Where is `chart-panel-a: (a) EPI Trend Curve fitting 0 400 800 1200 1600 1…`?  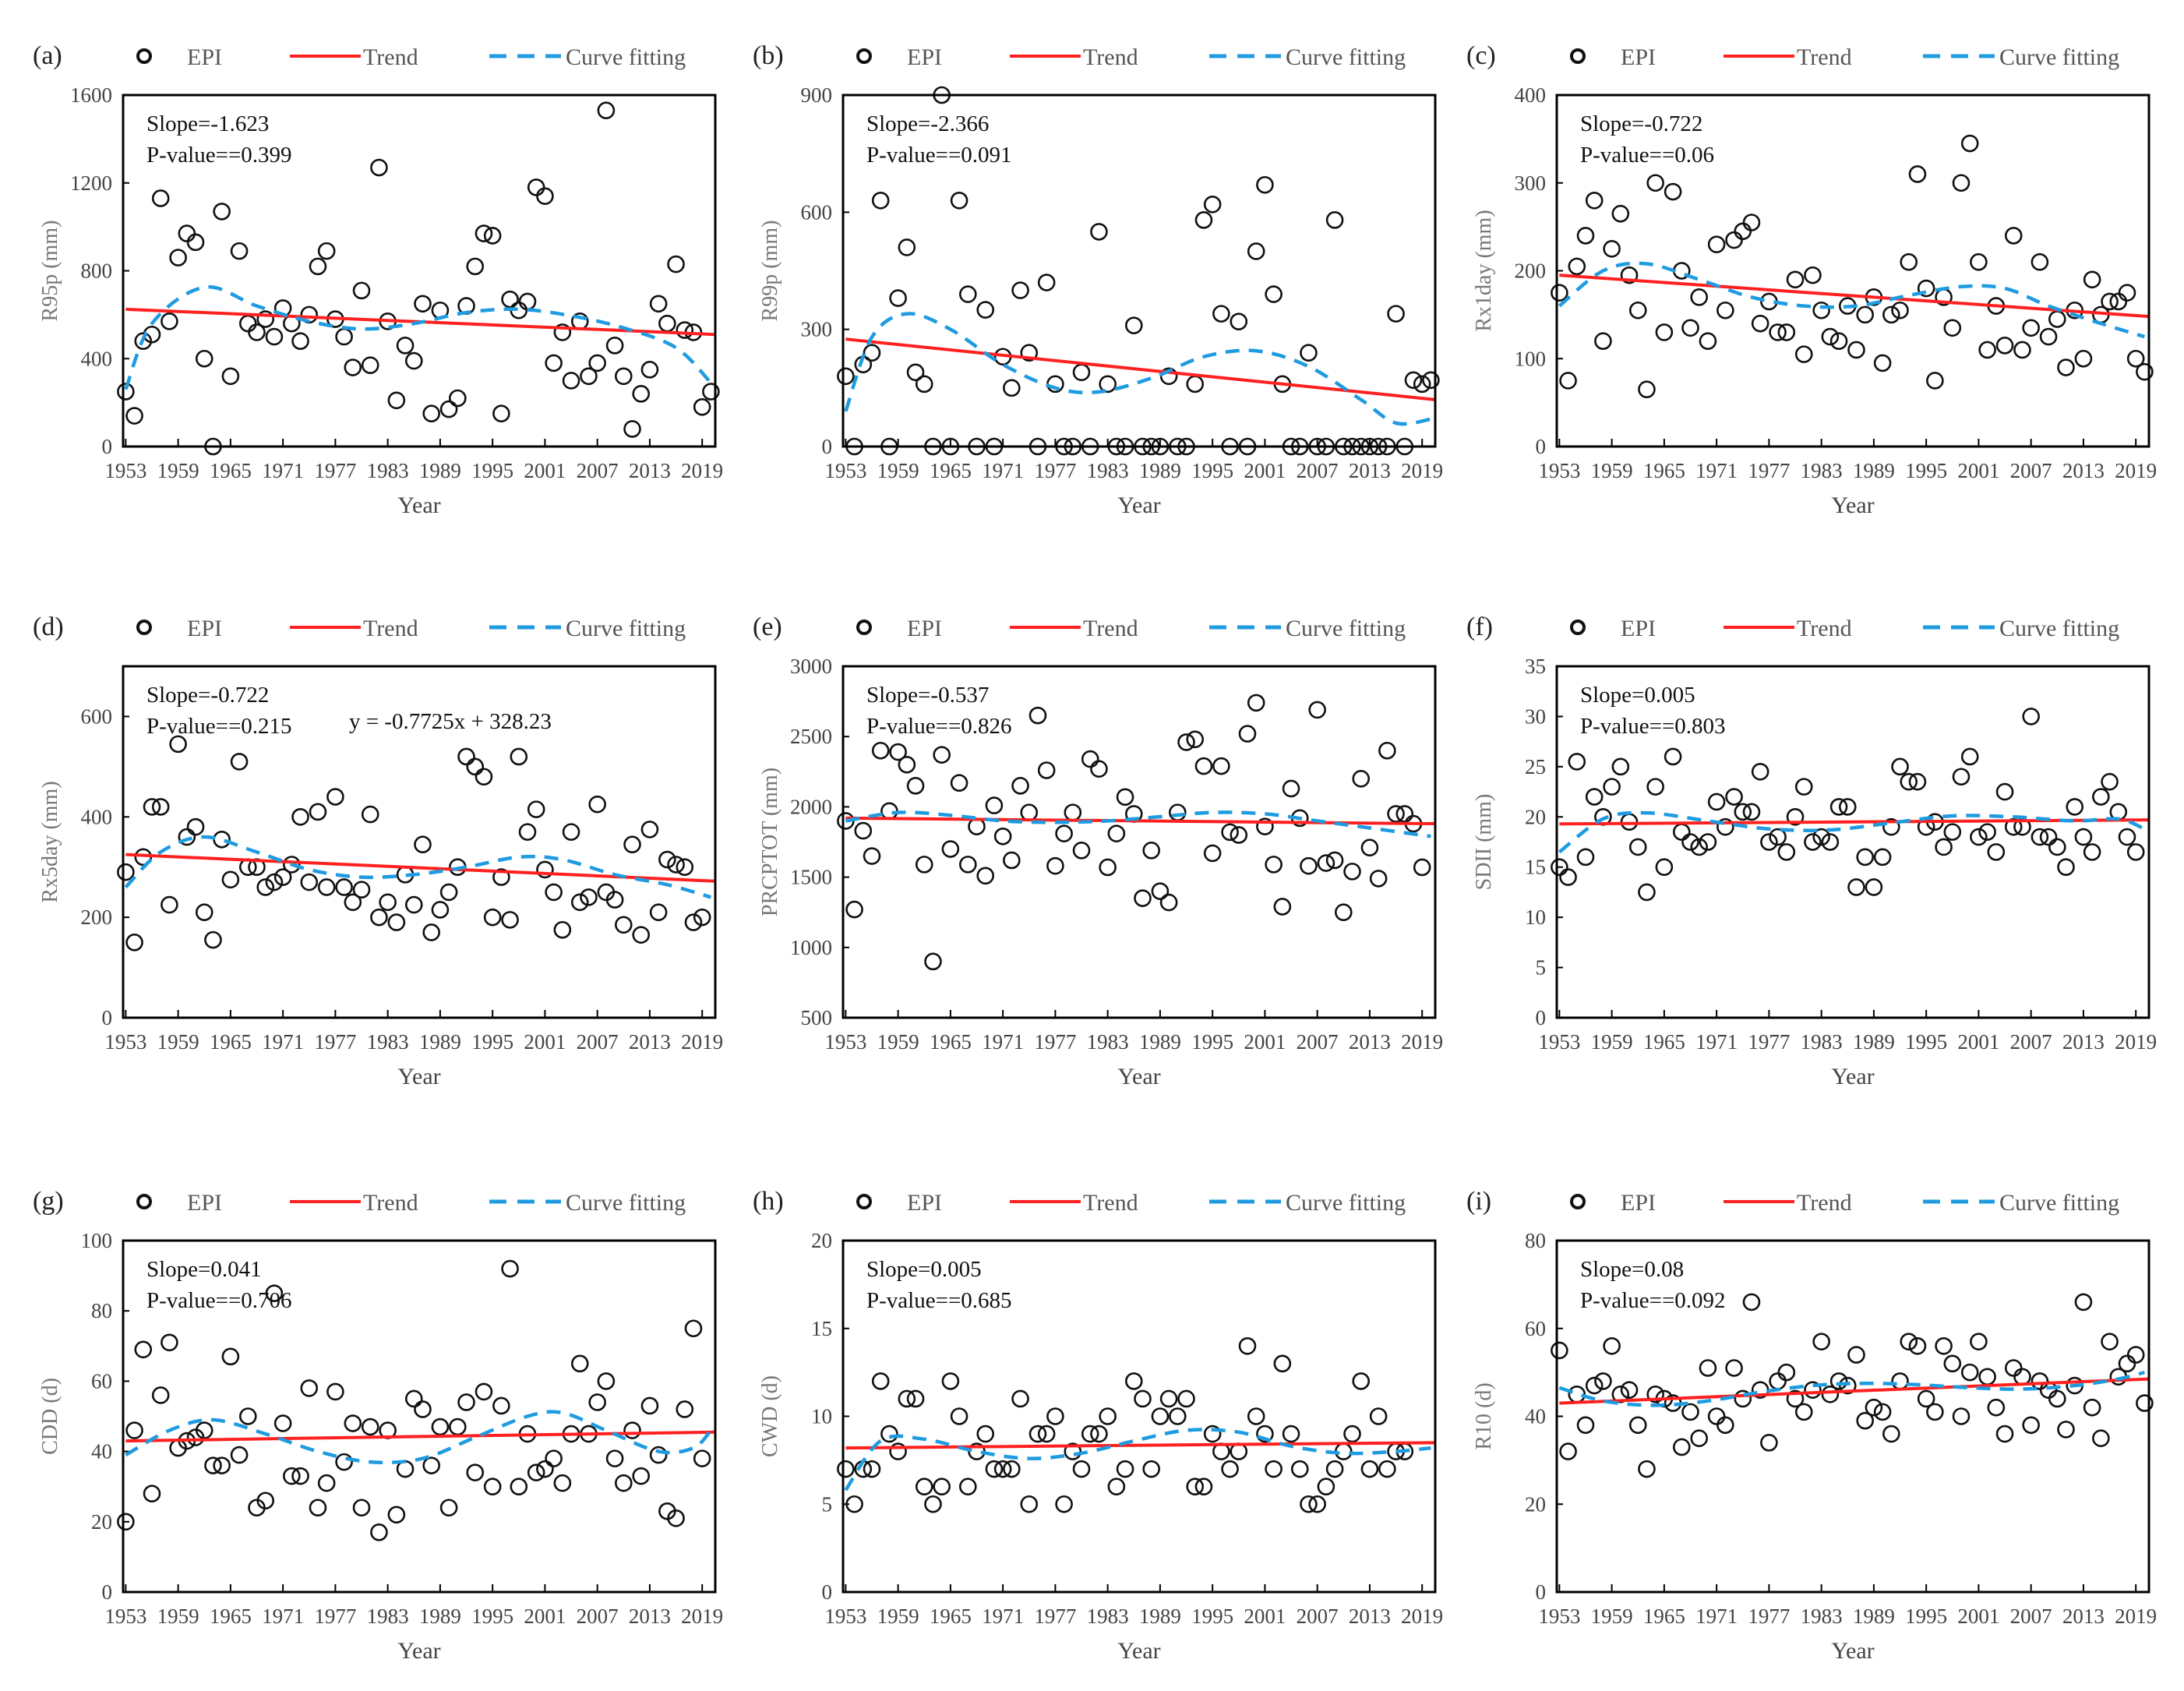 chart-panel-a: (a) EPI Trend Curve fitting 0 400 800 1200 1600 1… is located at coordinates (378, 279).